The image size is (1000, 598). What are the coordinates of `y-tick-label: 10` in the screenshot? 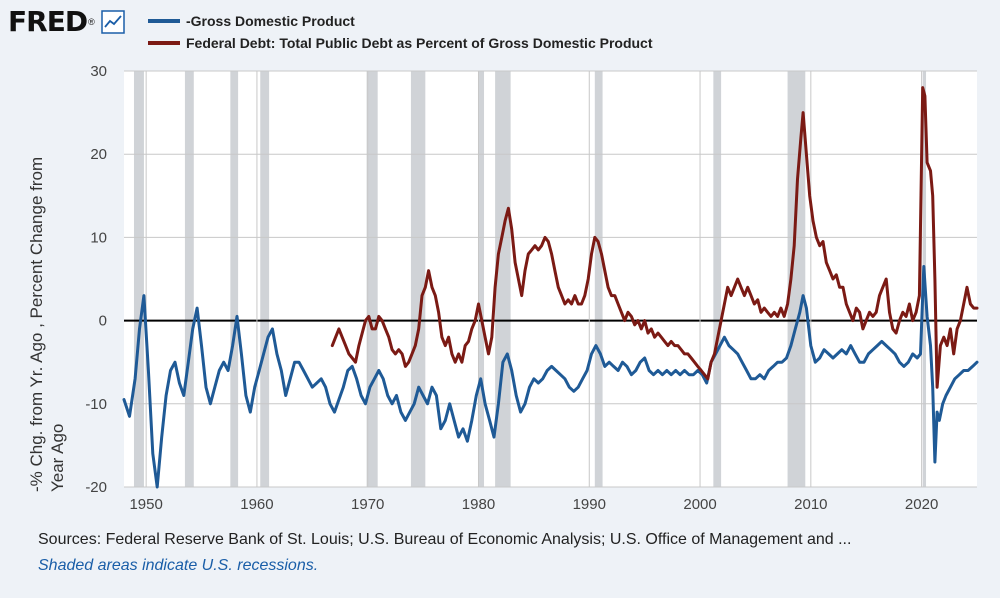 It's located at (98, 237).